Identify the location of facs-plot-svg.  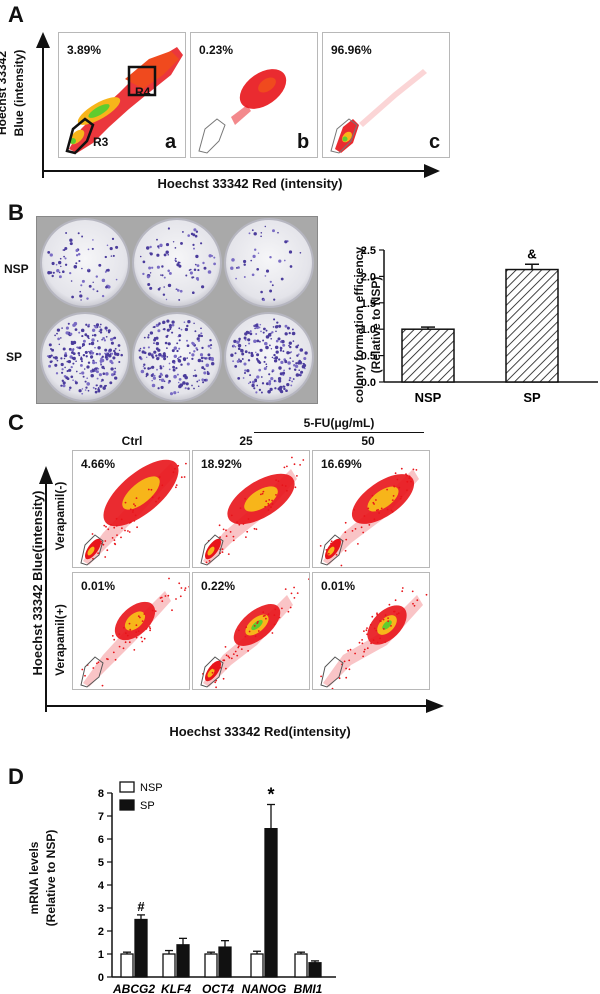
(252, 511).